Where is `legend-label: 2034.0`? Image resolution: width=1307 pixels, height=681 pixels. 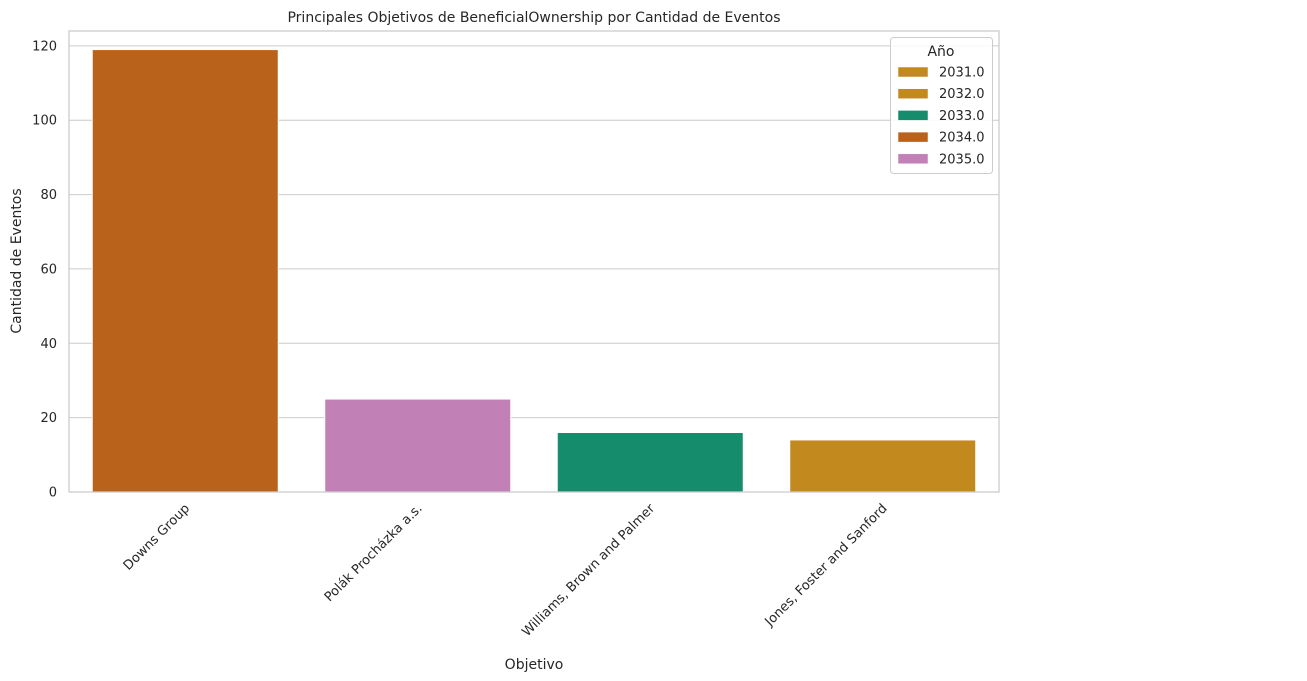
legend-label: 2034.0 is located at coordinates (962, 138).